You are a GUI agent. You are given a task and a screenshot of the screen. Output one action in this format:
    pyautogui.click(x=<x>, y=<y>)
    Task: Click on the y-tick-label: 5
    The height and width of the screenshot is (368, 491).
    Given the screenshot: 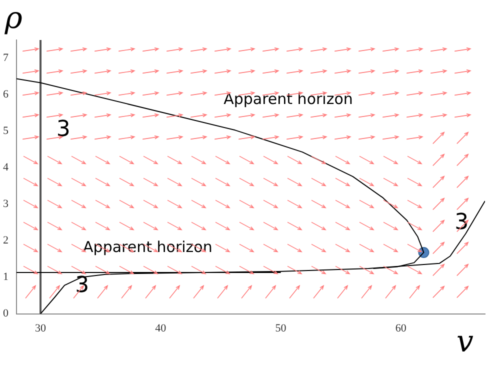 What is the action you would take?
    pyautogui.click(x=6, y=131)
    